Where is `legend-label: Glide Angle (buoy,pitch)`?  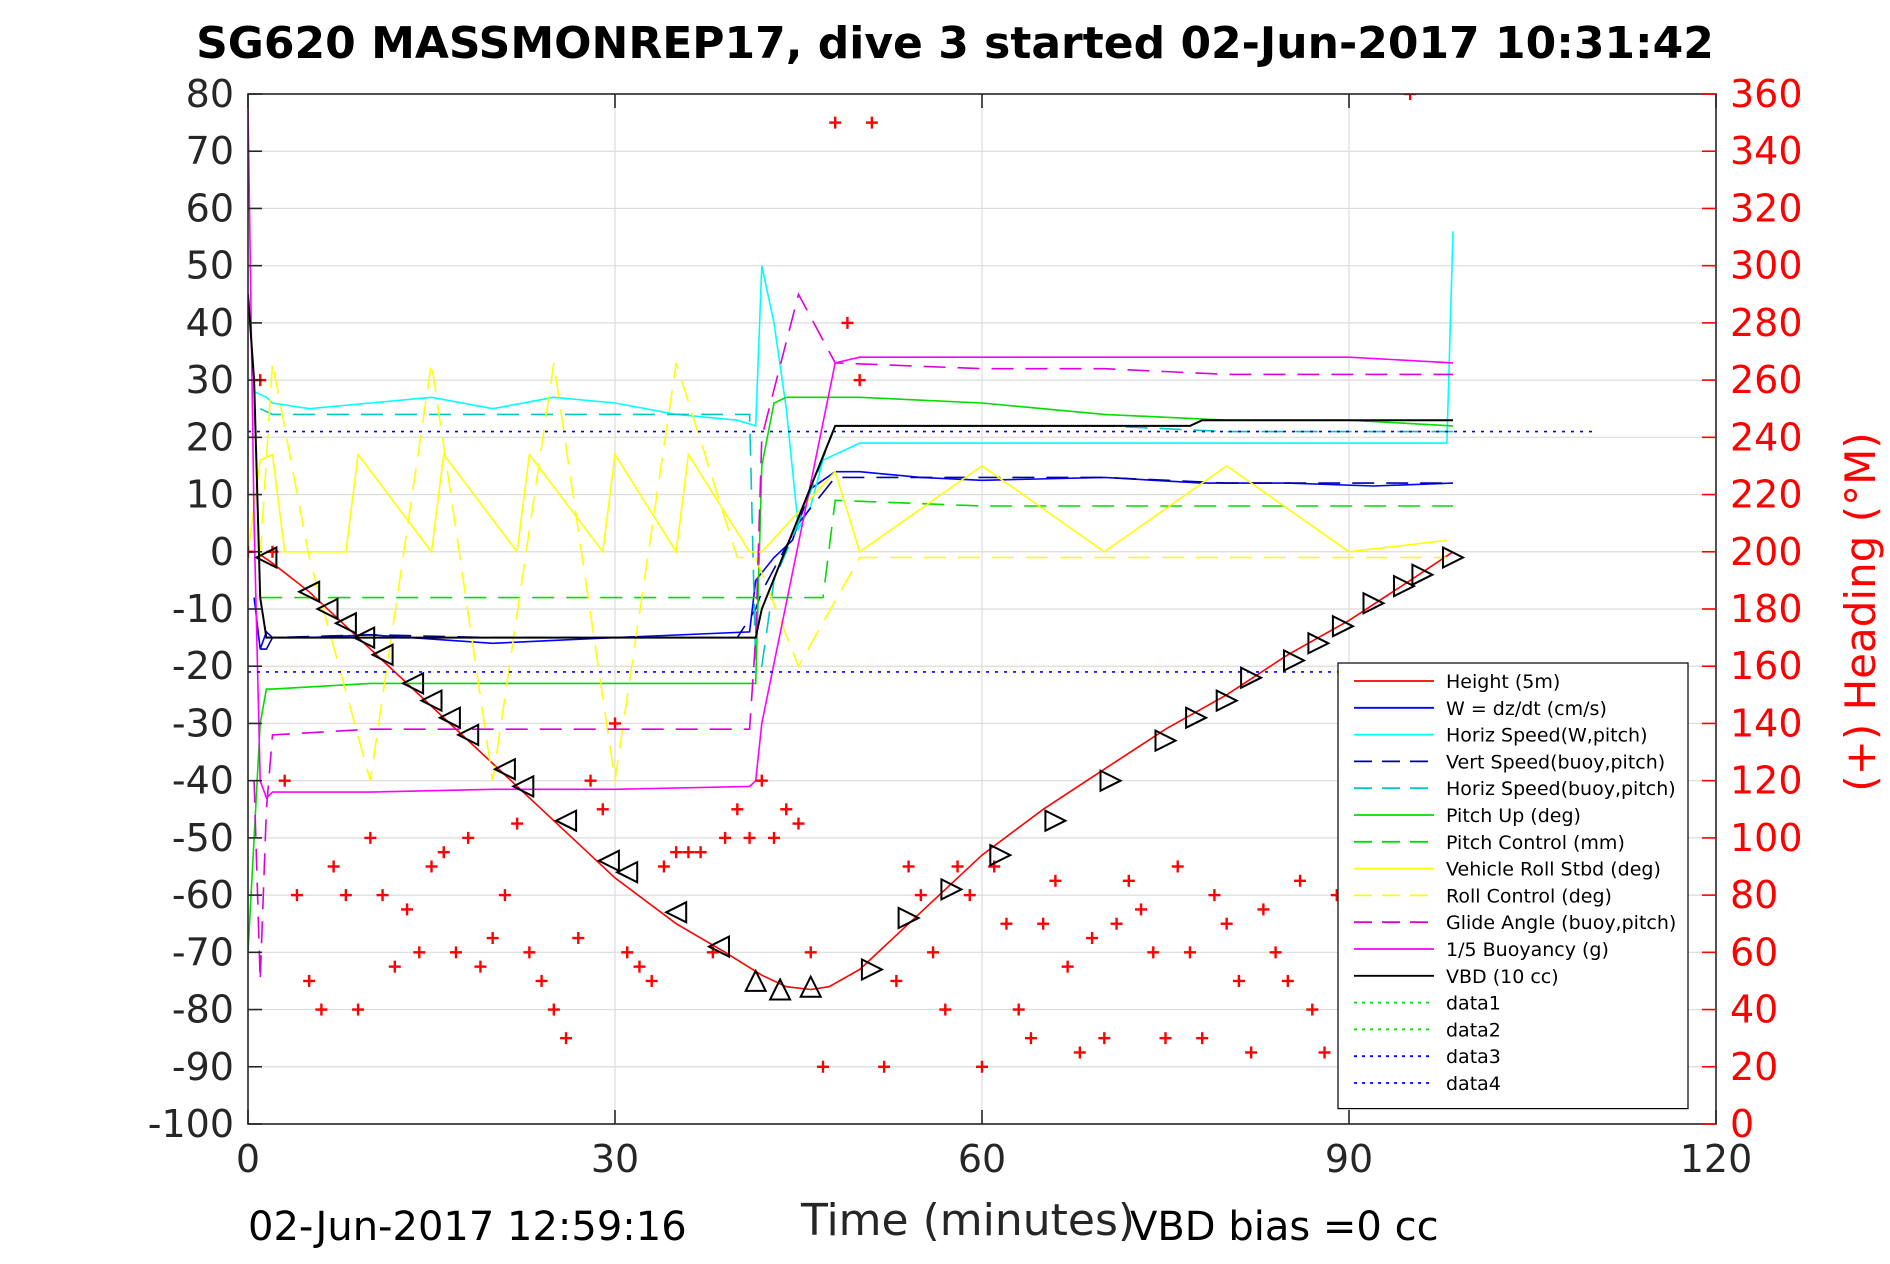 legend-label: Glide Angle (buoy,pitch) is located at coordinates (1561, 923).